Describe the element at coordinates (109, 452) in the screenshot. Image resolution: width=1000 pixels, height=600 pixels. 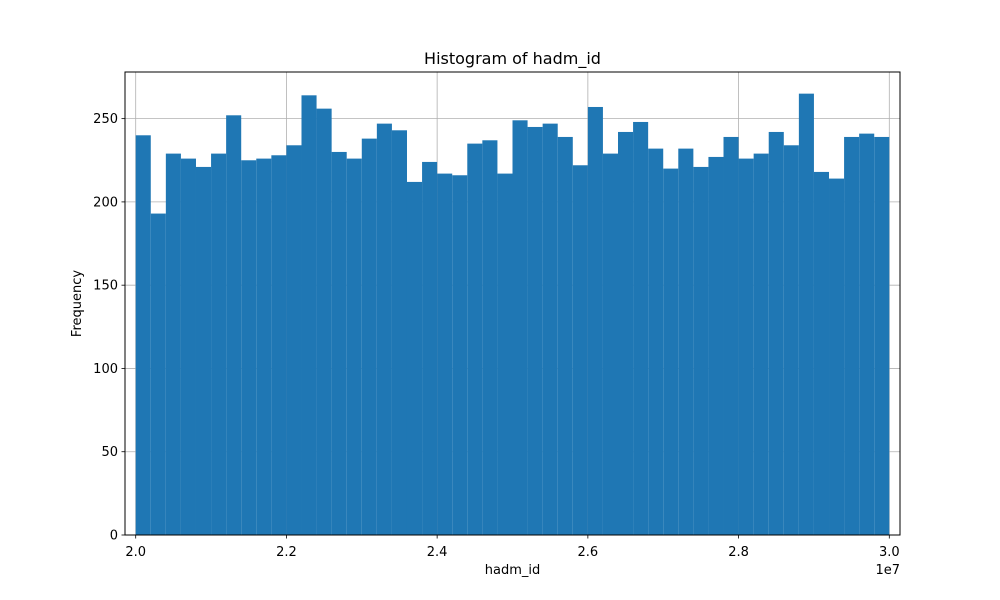
I see `y-tick-label: 50` at that location.